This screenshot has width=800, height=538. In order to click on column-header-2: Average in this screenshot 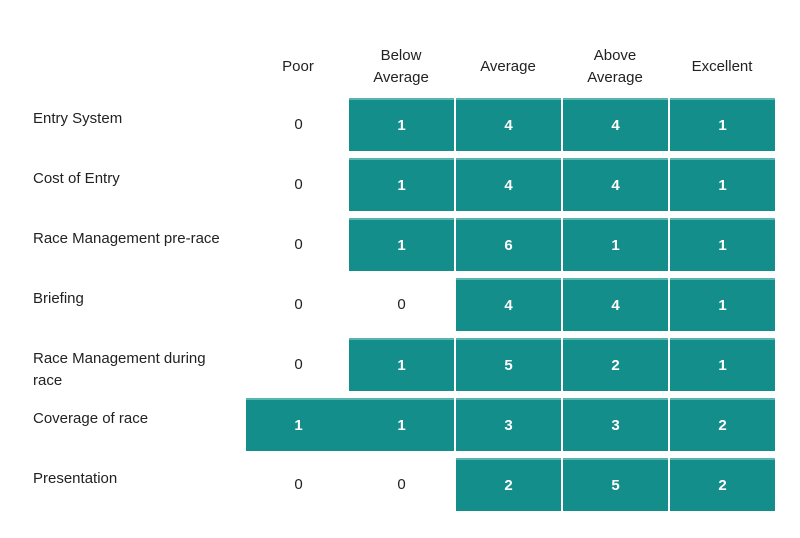, I will do `click(508, 66)`.